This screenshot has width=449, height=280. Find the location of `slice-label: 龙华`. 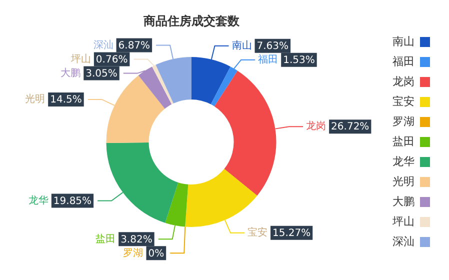

slice-label: 龙华 is located at coordinates (38, 200).